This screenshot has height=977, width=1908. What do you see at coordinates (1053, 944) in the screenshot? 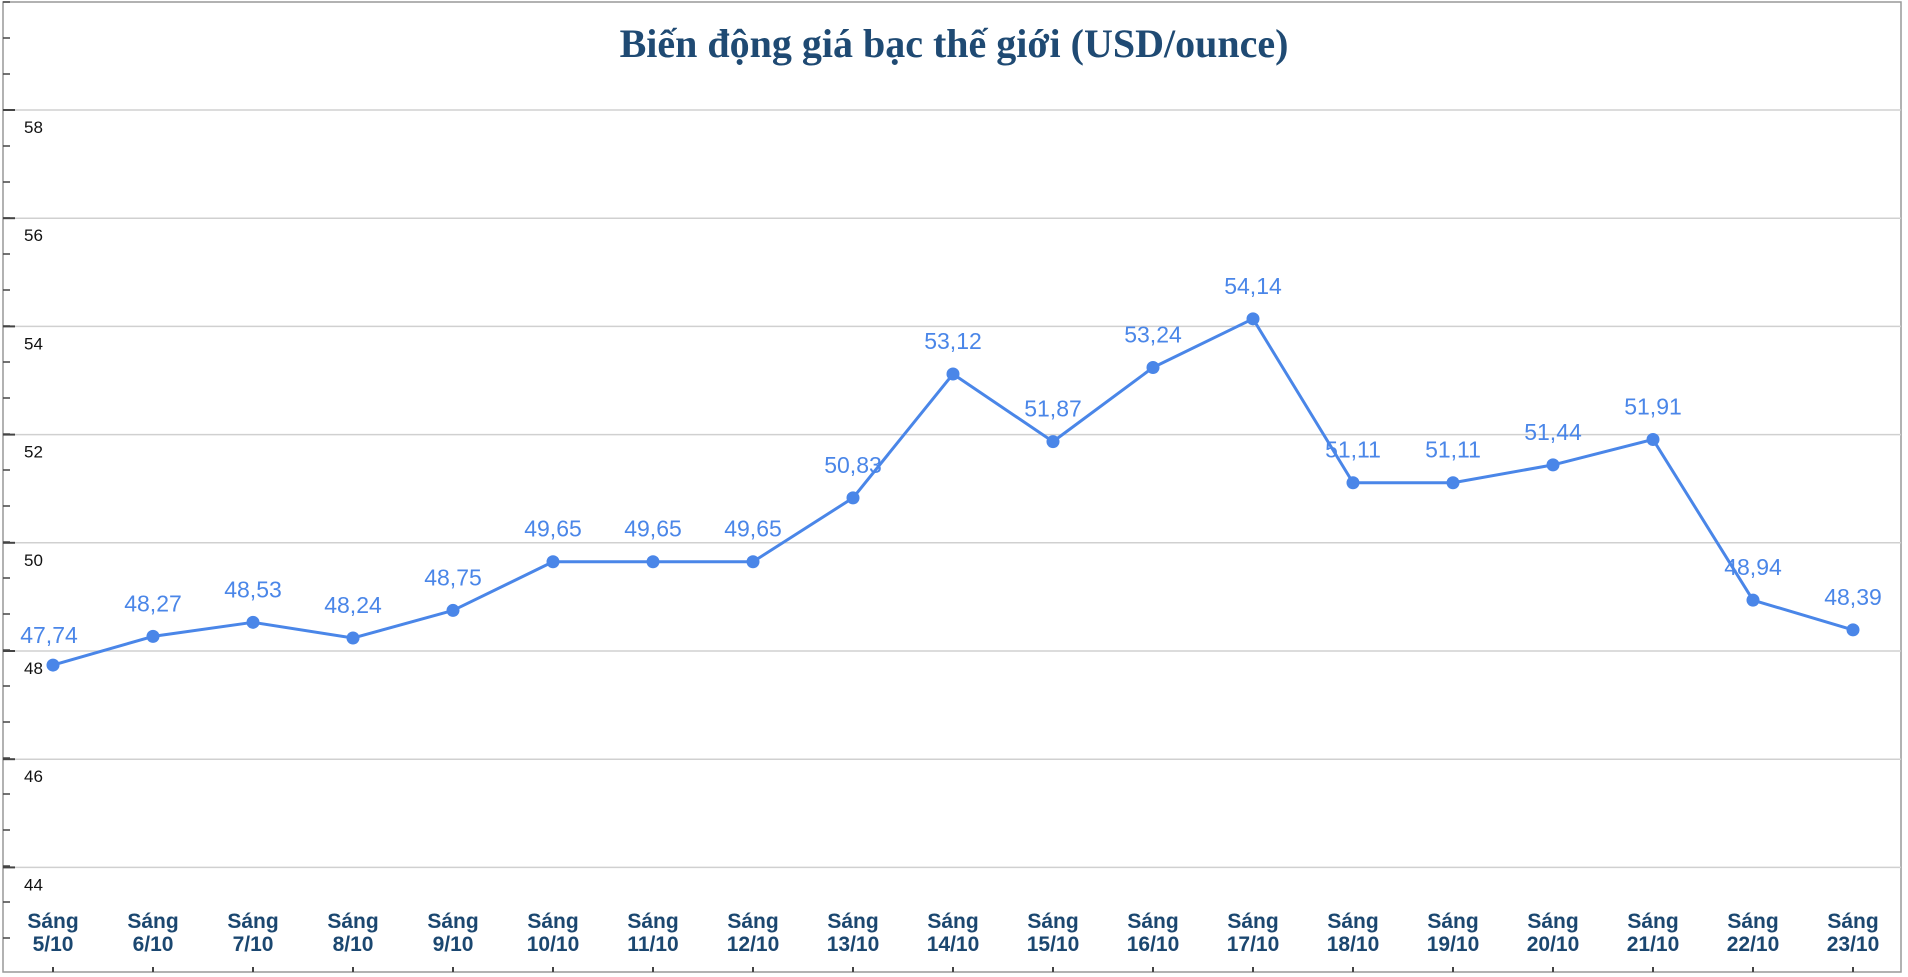
I see `x-tick-label: 15/10` at bounding box center [1053, 944].